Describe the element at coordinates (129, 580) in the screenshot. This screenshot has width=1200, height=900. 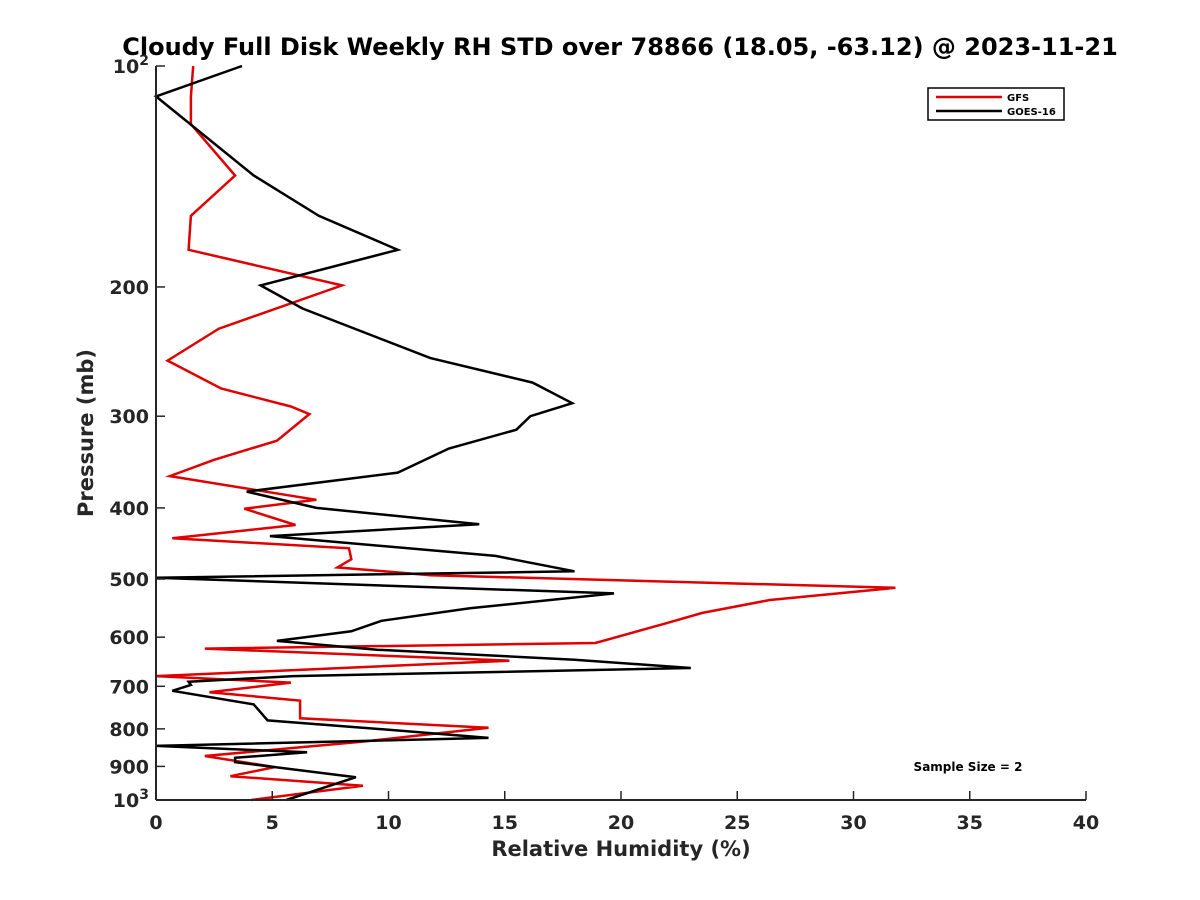
I see `y-tick-label: 500` at that location.